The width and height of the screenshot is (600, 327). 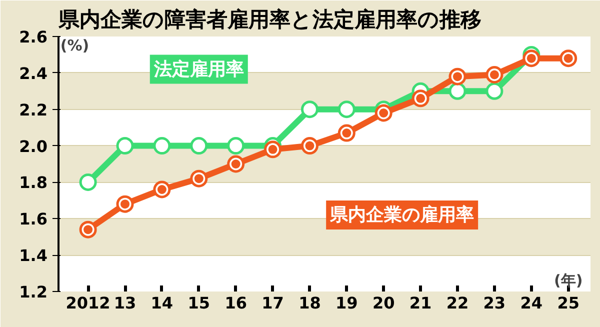 I want to click on y-tick-label: 1.6, so click(x=33, y=219).